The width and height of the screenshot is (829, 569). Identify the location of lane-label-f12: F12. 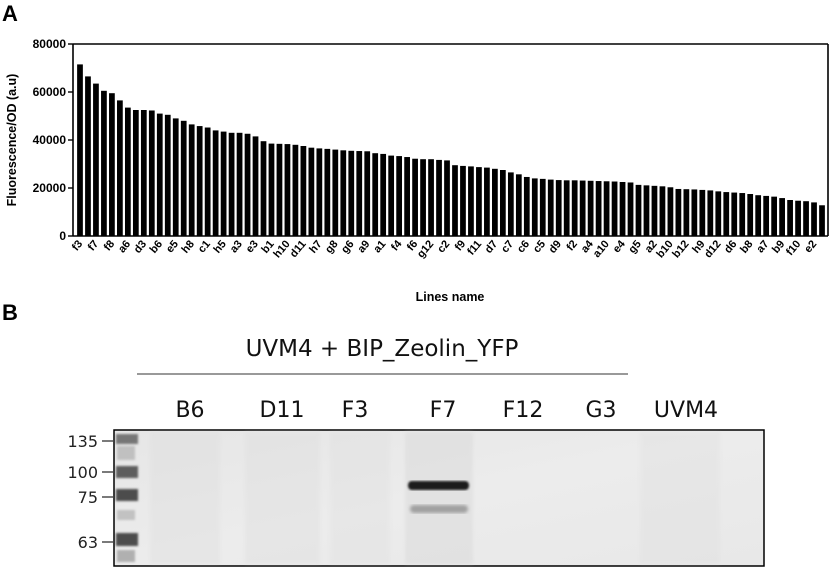
(523, 410).